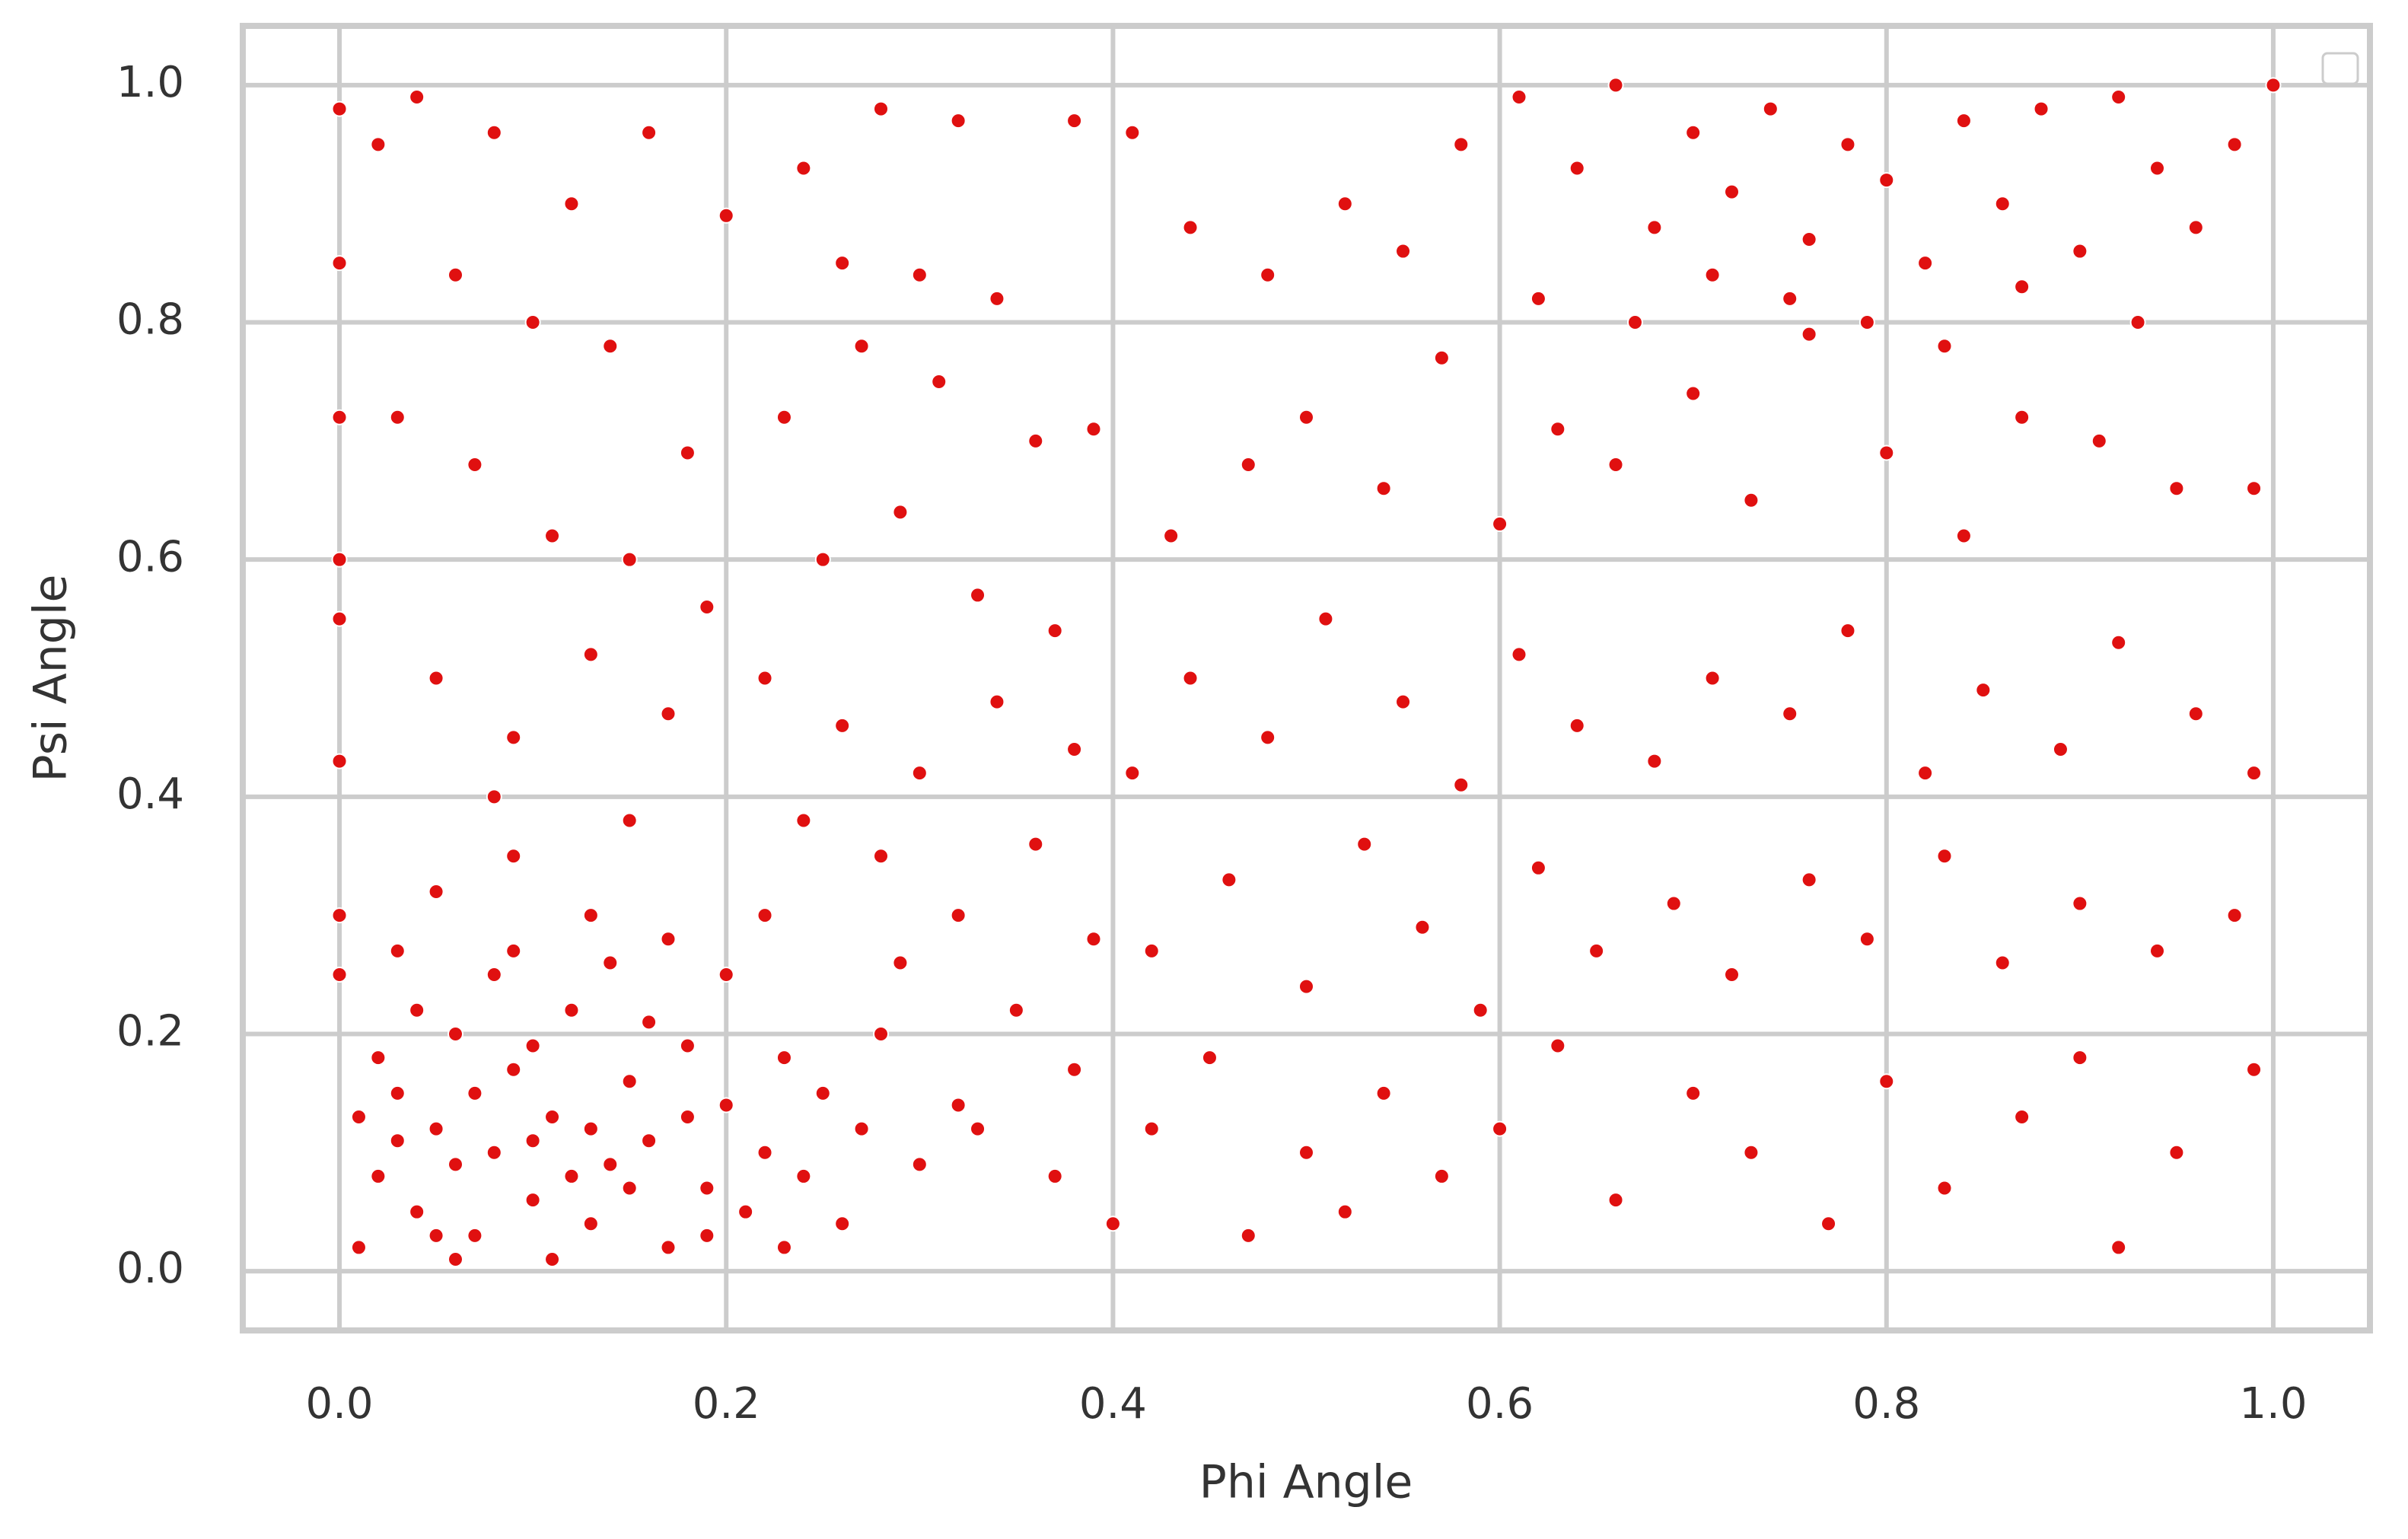  Describe the element at coordinates (340, 1404) in the screenshot. I see `x-tick-label: 0.0` at that location.